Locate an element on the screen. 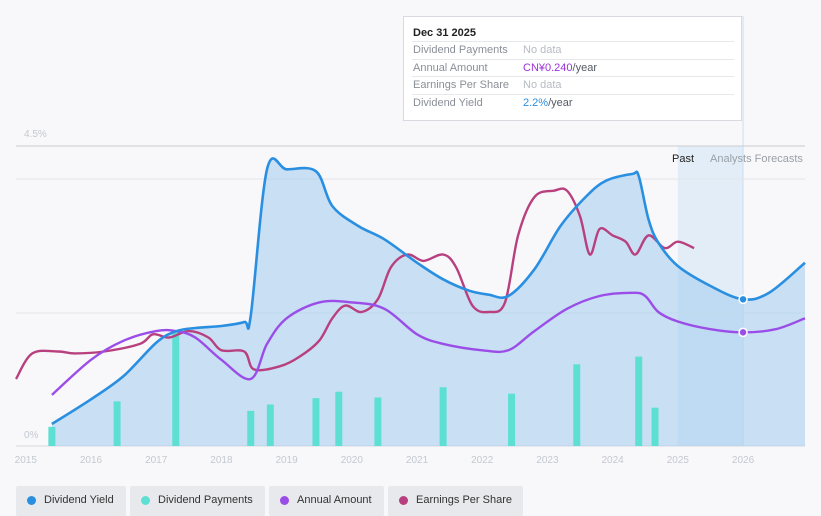  tooltip-row-value: 2.2%/year is located at coordinates (548, 103).